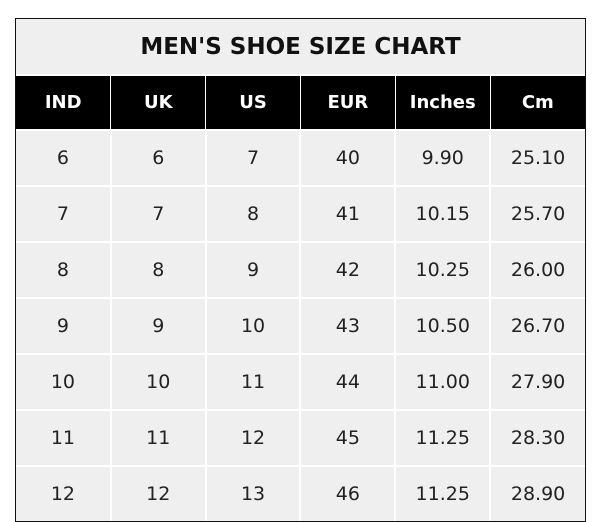 The width and height of the screenshot is (605, 522). Describe the element at coordinates (157, 157) in the screenshot. I see `cell-uk: 6` at that location.